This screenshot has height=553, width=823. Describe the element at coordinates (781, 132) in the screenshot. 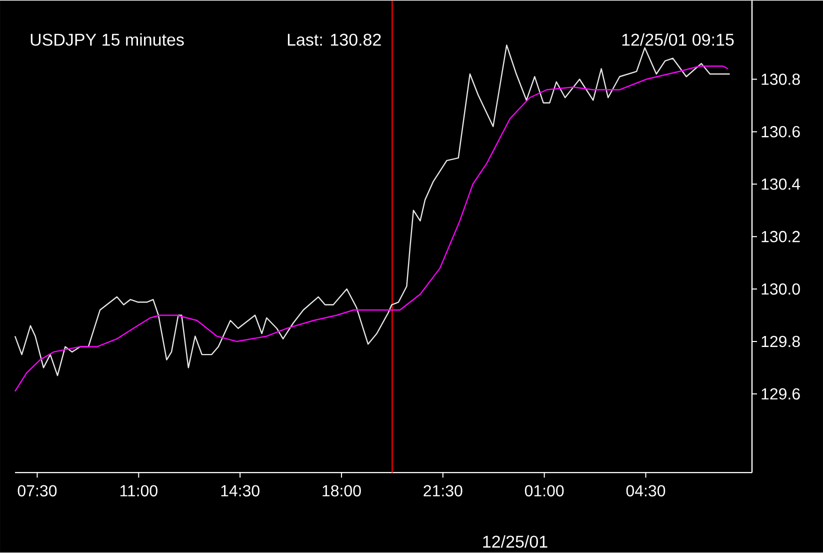

I see `y-tick-label: 130.6` at that location.